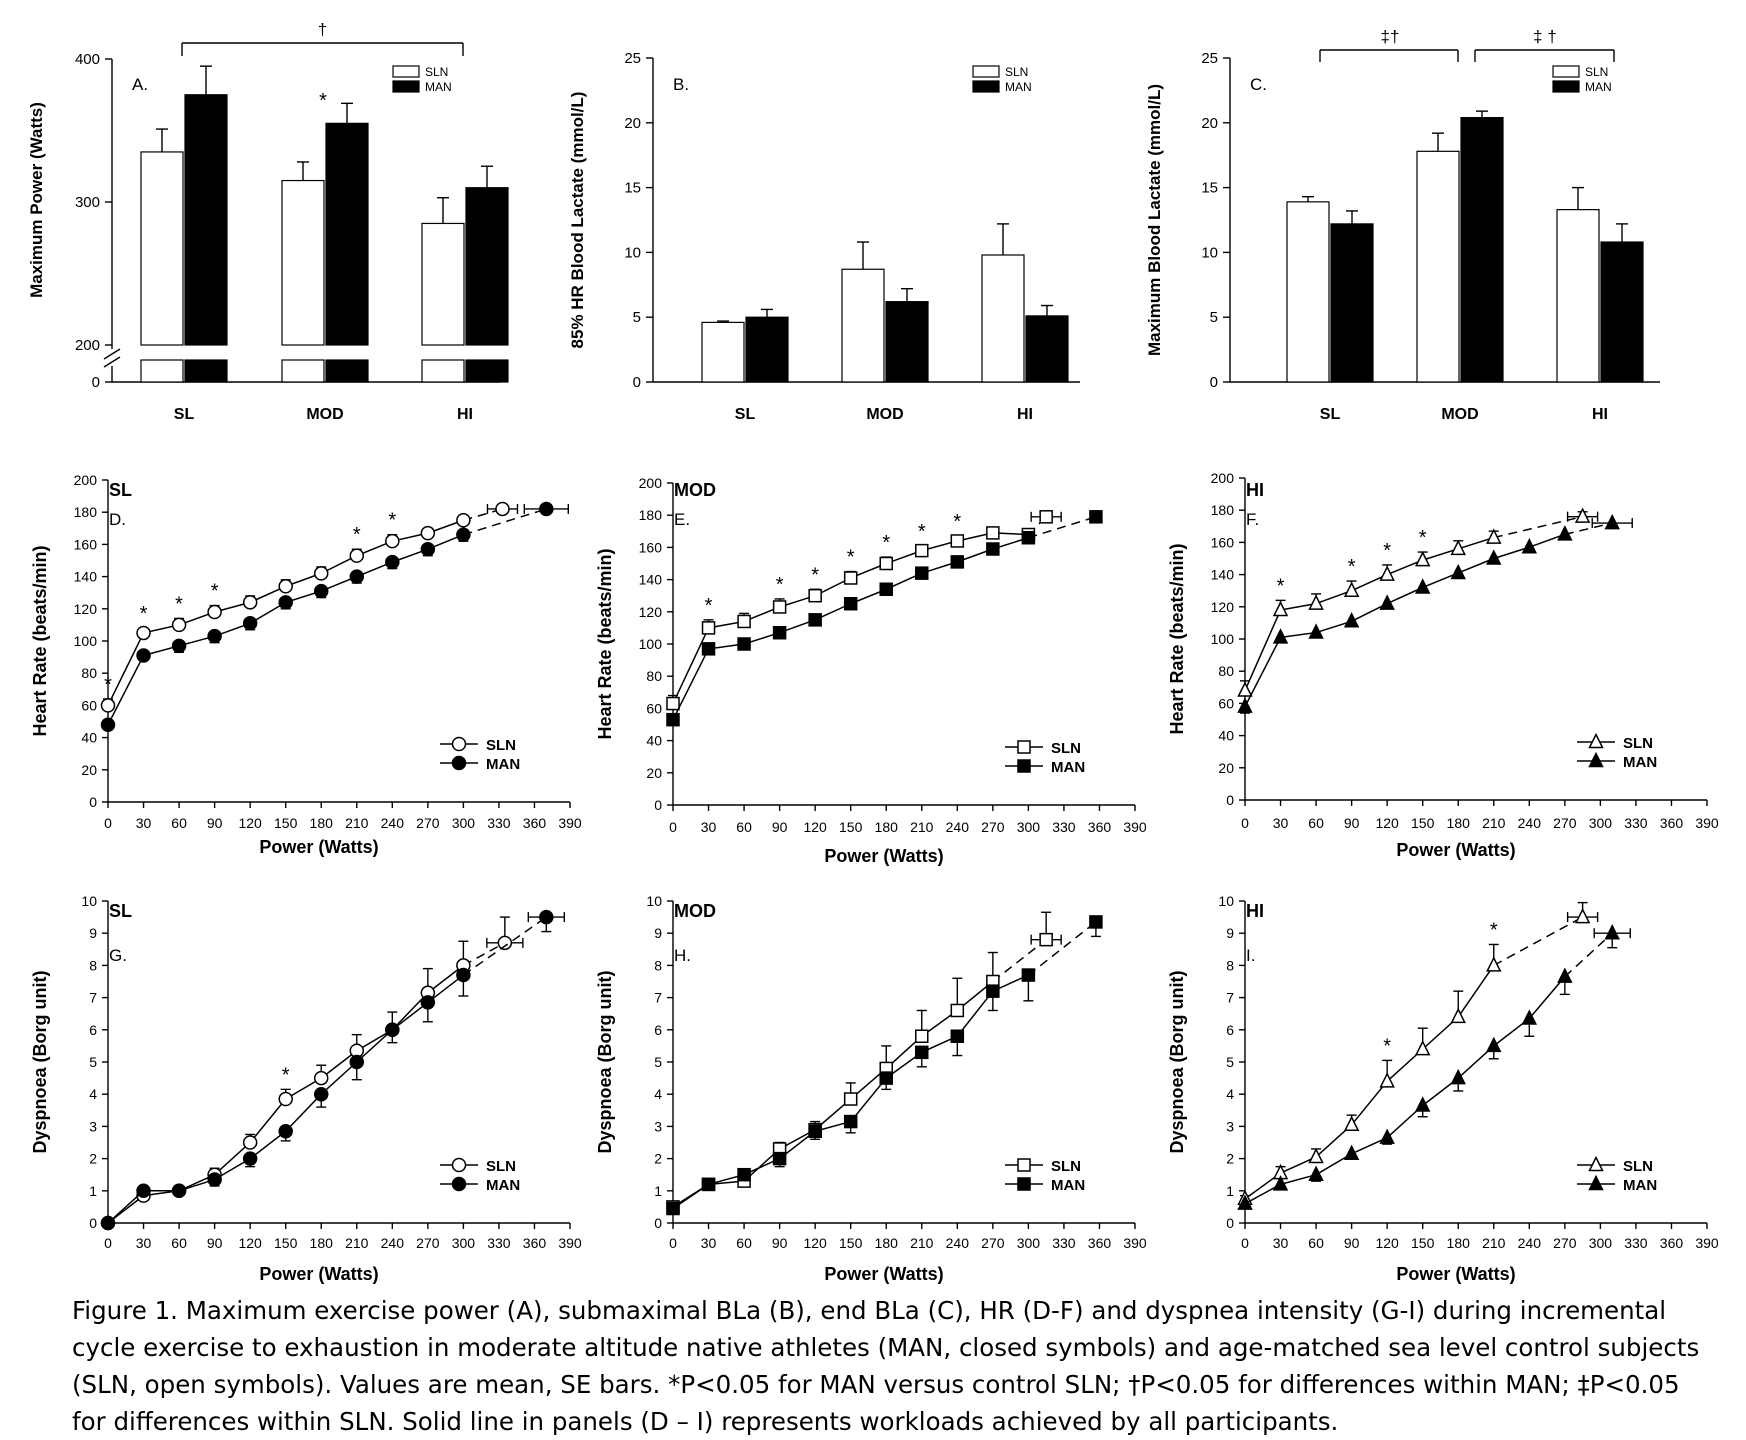 Image resolution: width=1746 pixels, height=1440 pixels. Describe the element at coordinates (1154, 220) in the screenshot. I see `y-axis-label: Maximum Blood Lactate (mmol/L)` at that location.